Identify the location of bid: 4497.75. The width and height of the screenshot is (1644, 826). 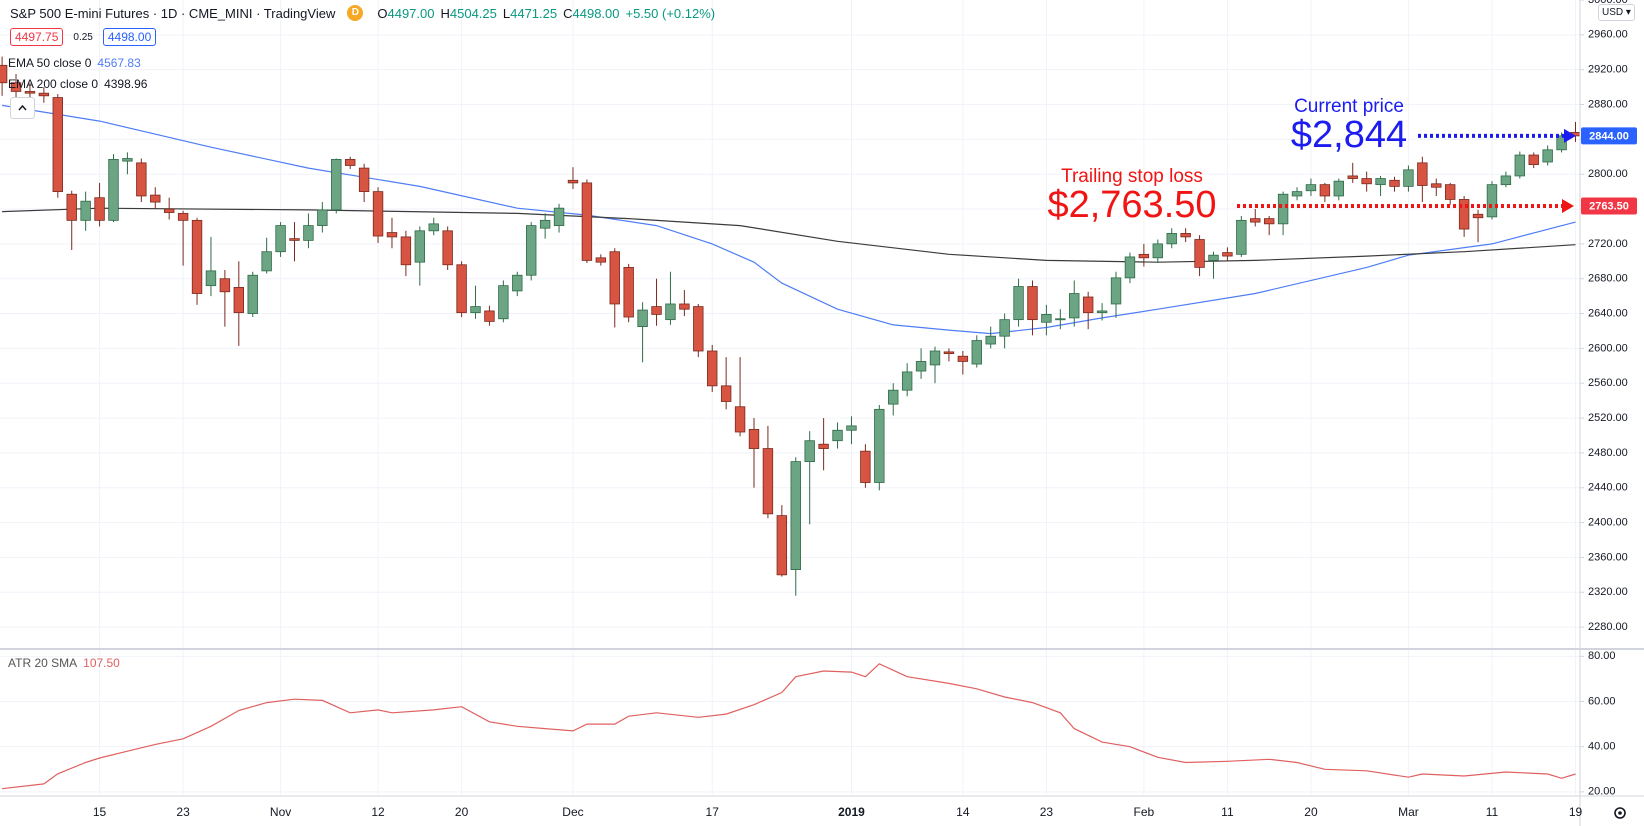
(37, 37).